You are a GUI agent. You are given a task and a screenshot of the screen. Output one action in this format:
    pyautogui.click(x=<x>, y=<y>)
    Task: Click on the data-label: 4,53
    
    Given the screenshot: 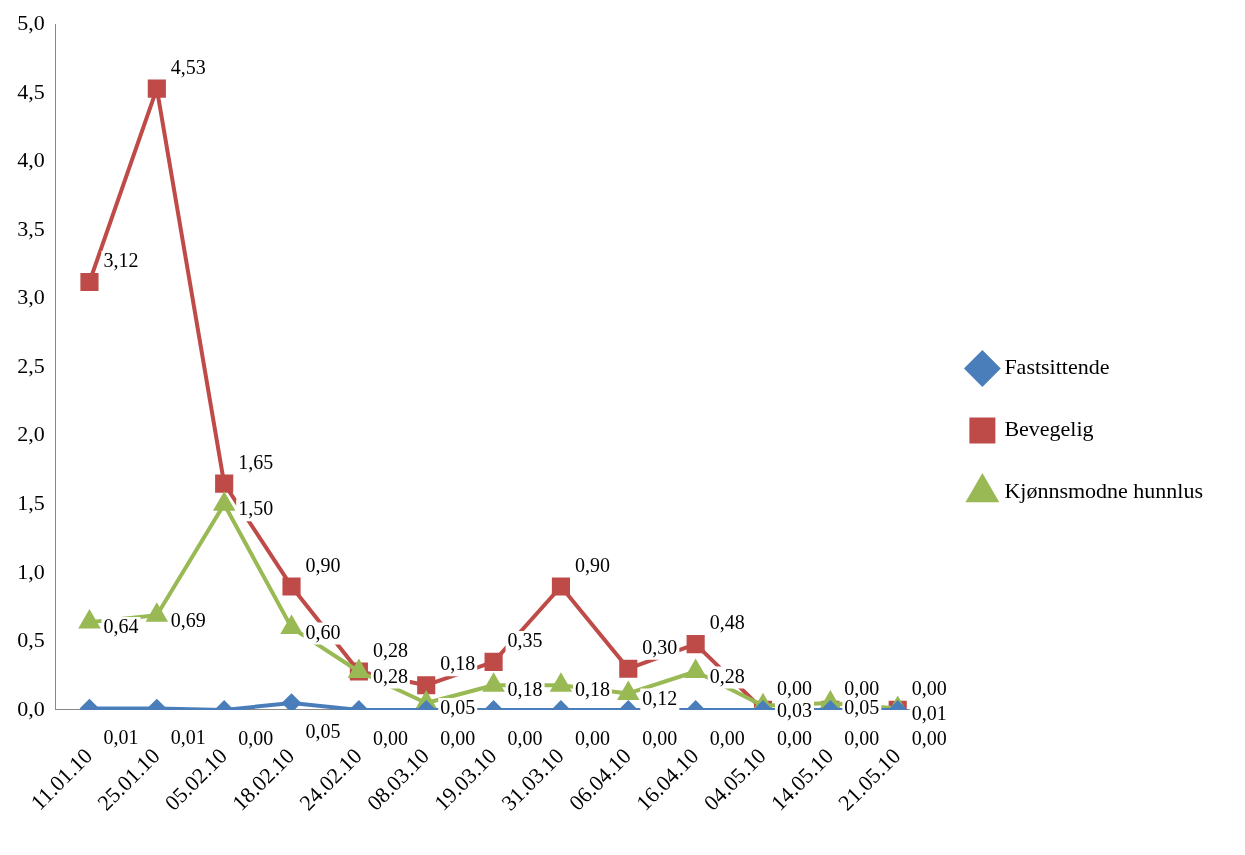 What is the action you would take?
    pyautogui.click(x=188, y=66)
    